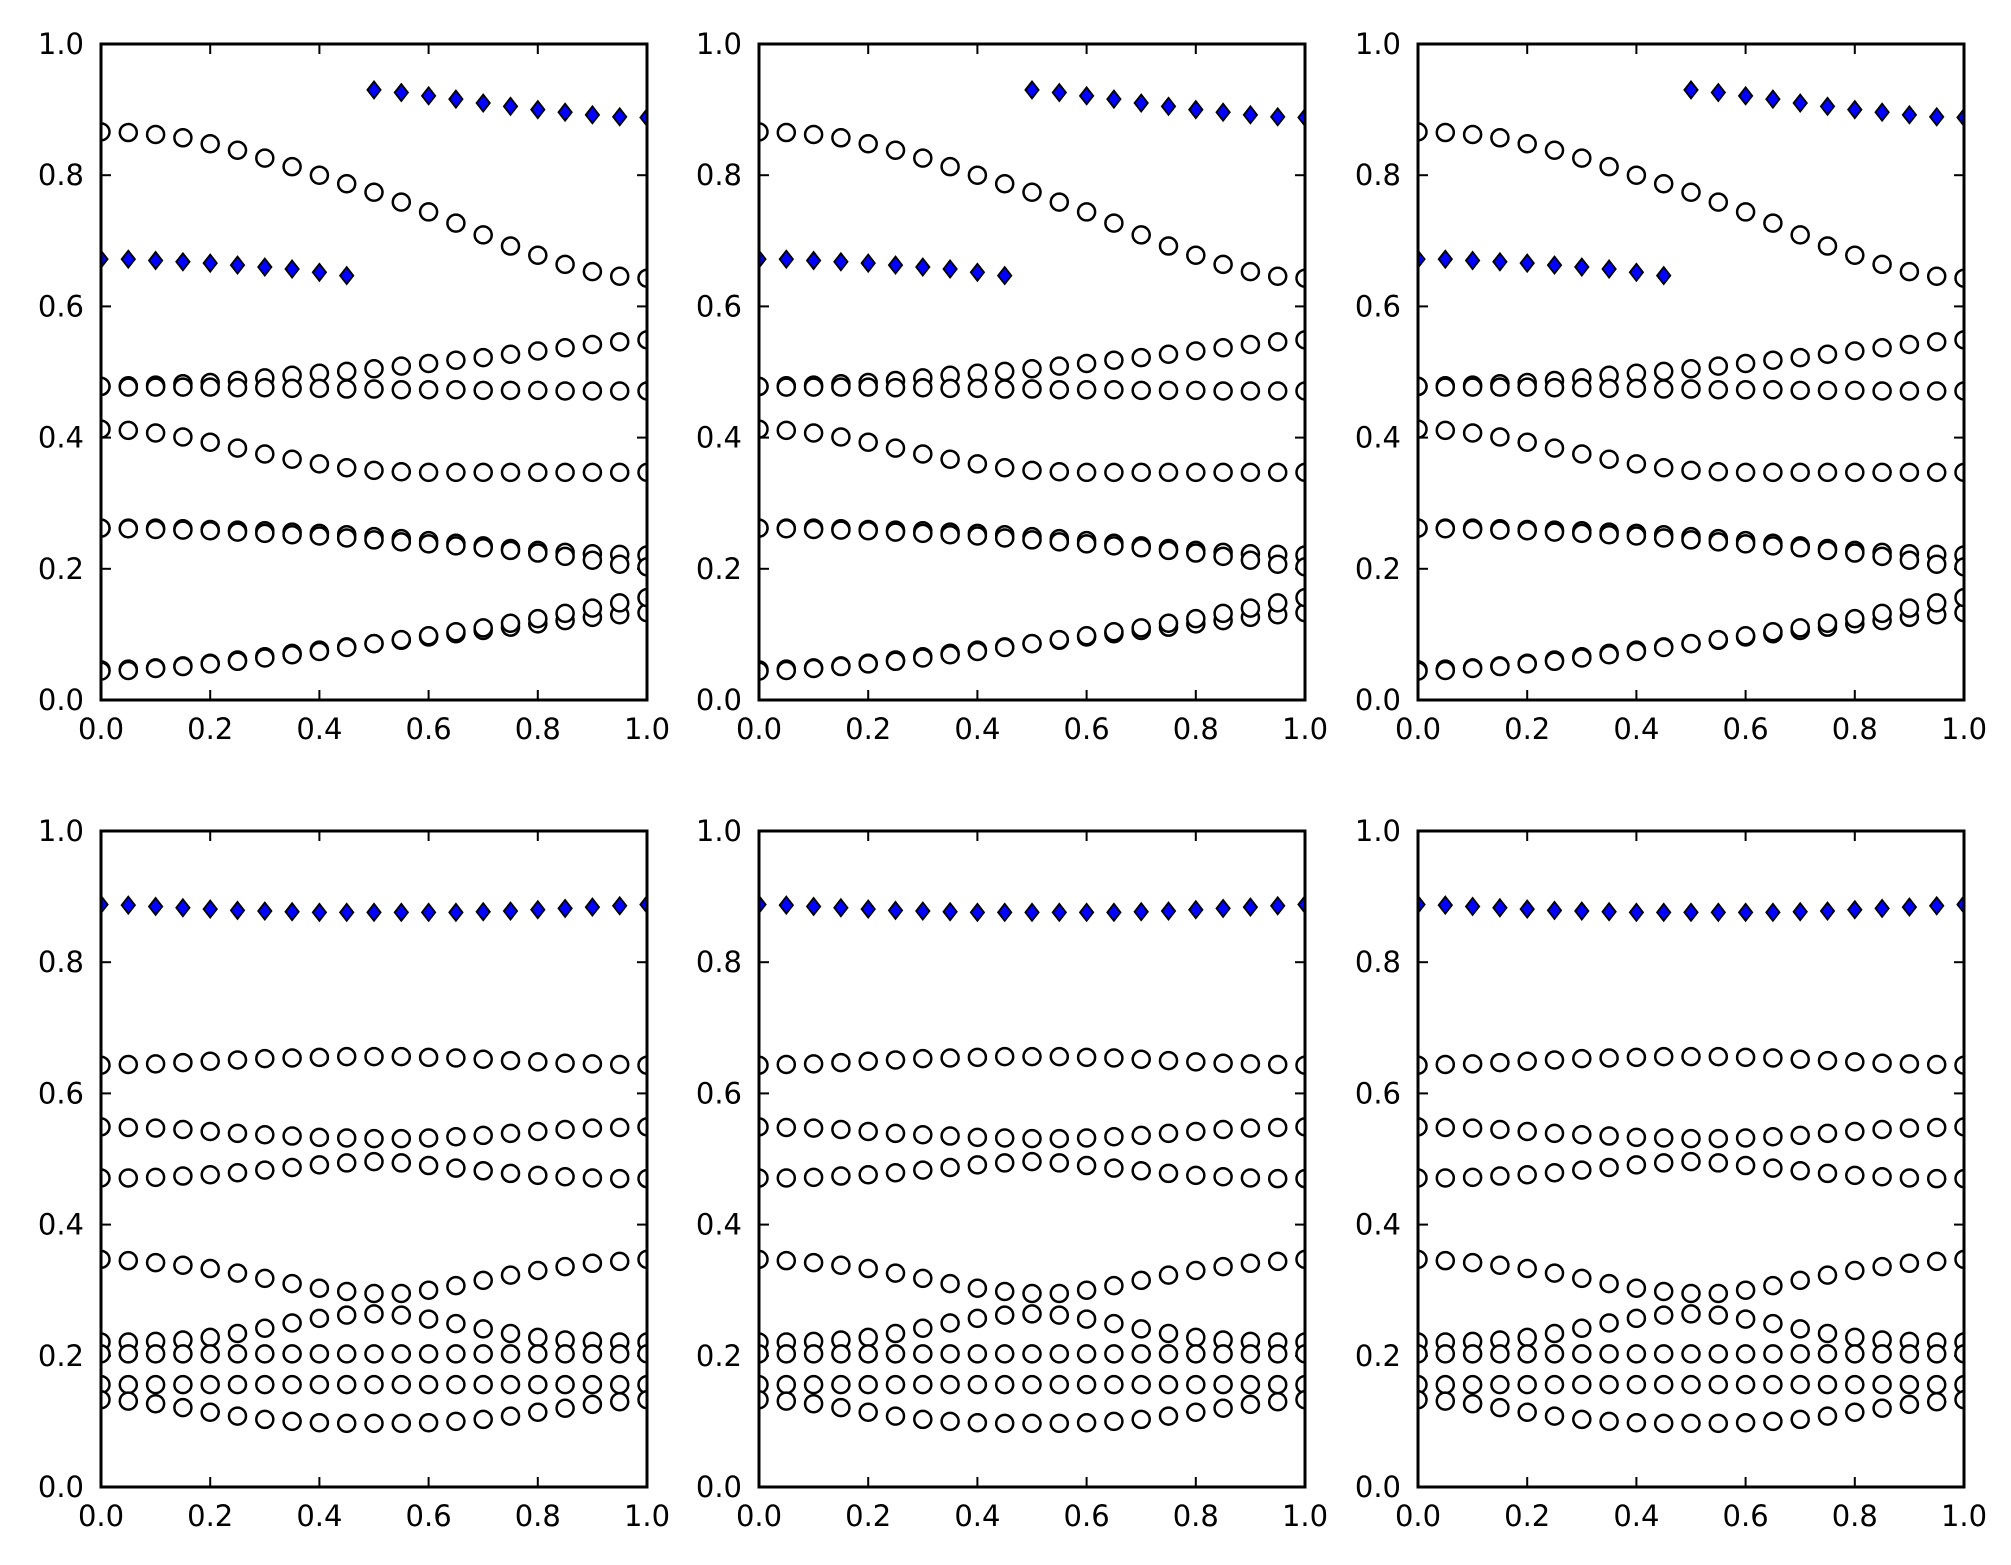 This screenshot has height=1565, width=2011. I want to click on chart-panel-5: 0.0 0.2 0.4 0.6 0.8 1.0 0.0 0.2 0.4 0.6 0.8 1.0, so click(1012, 1173).